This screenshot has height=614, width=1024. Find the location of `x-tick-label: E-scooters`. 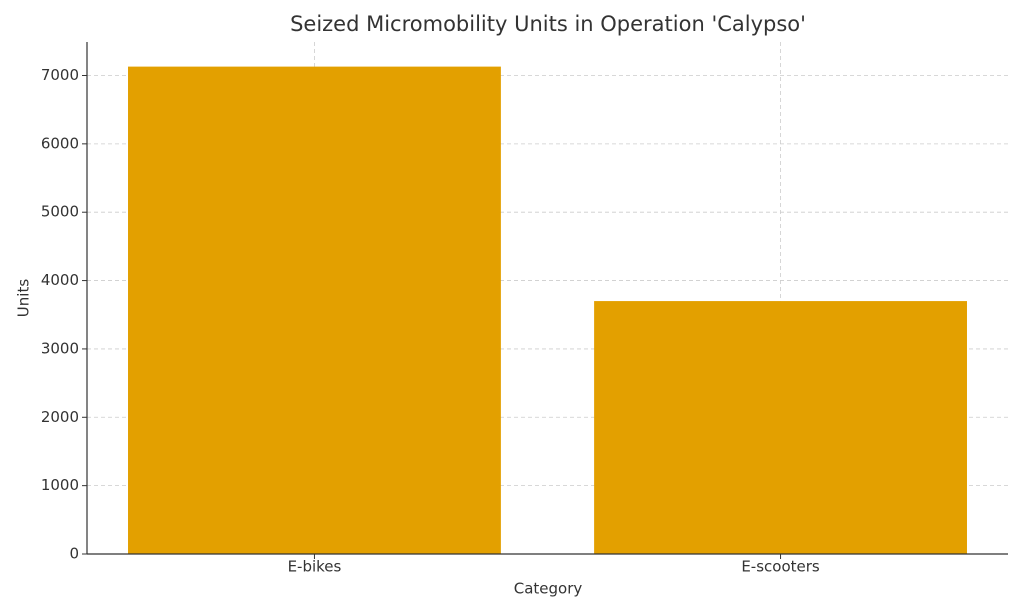

x-tick-label: E-scooters is located at coordinates (780, 567).